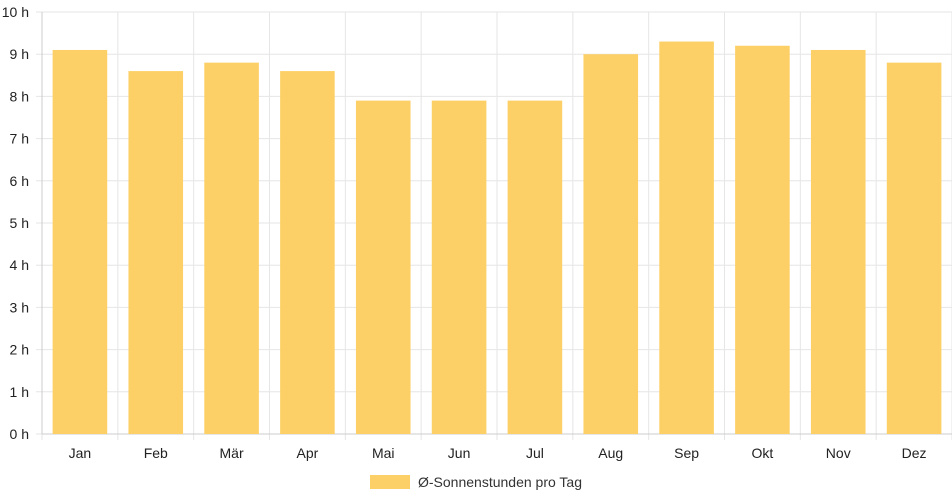  Describe the element at coordinates (535, 453) in the screenshot. I see `x-tick-label: Jul` at that location.